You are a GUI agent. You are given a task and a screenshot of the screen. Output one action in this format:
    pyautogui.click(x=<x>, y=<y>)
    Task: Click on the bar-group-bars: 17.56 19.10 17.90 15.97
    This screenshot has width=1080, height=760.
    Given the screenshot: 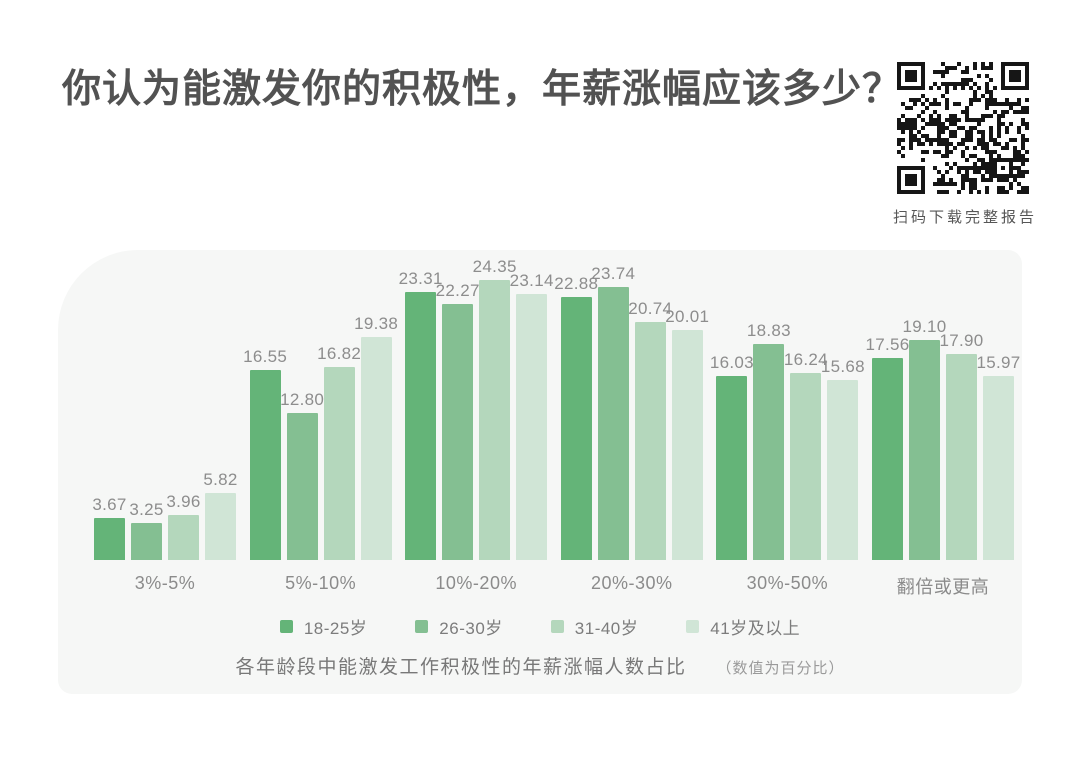 What is the action you would take?
    pyautogui.click(x=942, y=405)
    